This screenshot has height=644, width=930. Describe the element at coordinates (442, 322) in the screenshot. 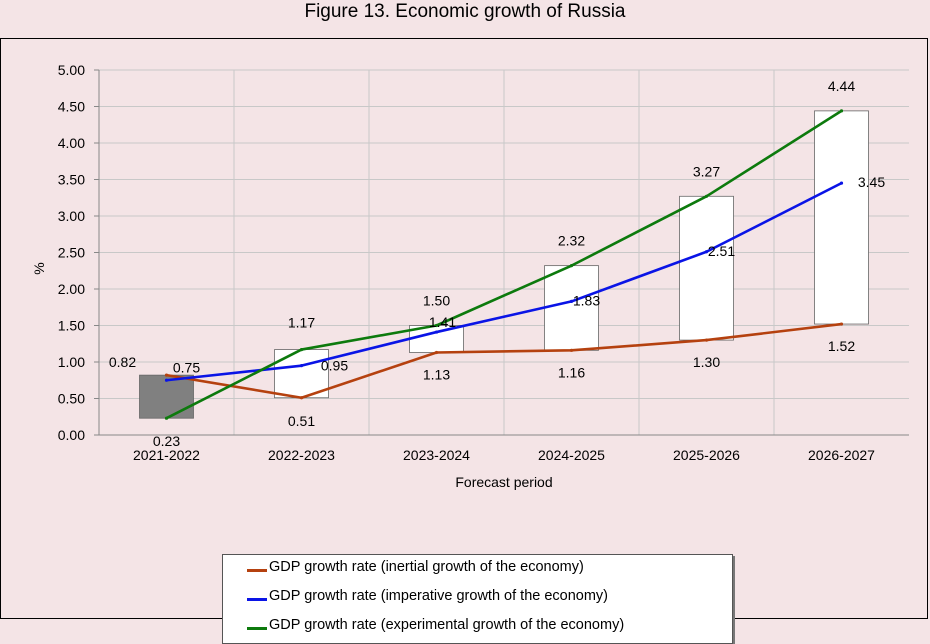

I see `data-label: 1.41` at that location.